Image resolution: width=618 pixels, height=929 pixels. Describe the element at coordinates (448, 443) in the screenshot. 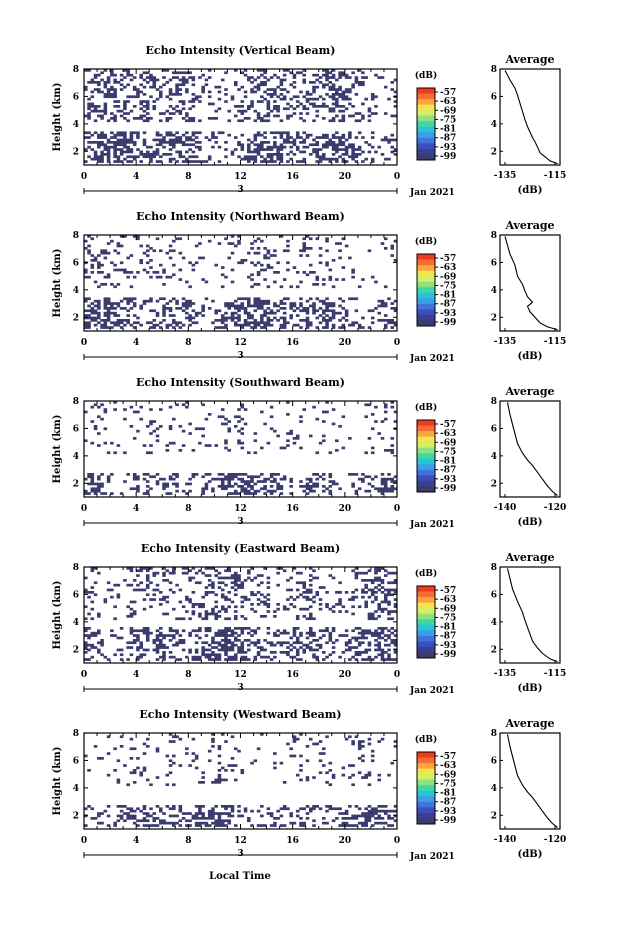

I see `colorbar-tick-label: -69` at that location.